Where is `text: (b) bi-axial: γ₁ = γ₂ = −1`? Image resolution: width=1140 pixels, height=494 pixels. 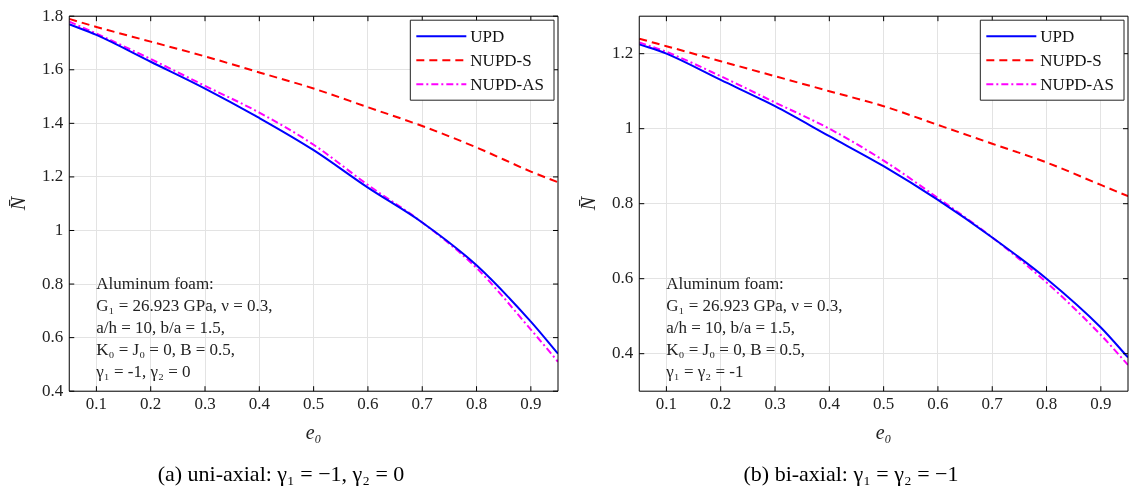
text: (b) bi-axial: γ₁ = γ₂ = −1 is located at coordinates (851, 473).